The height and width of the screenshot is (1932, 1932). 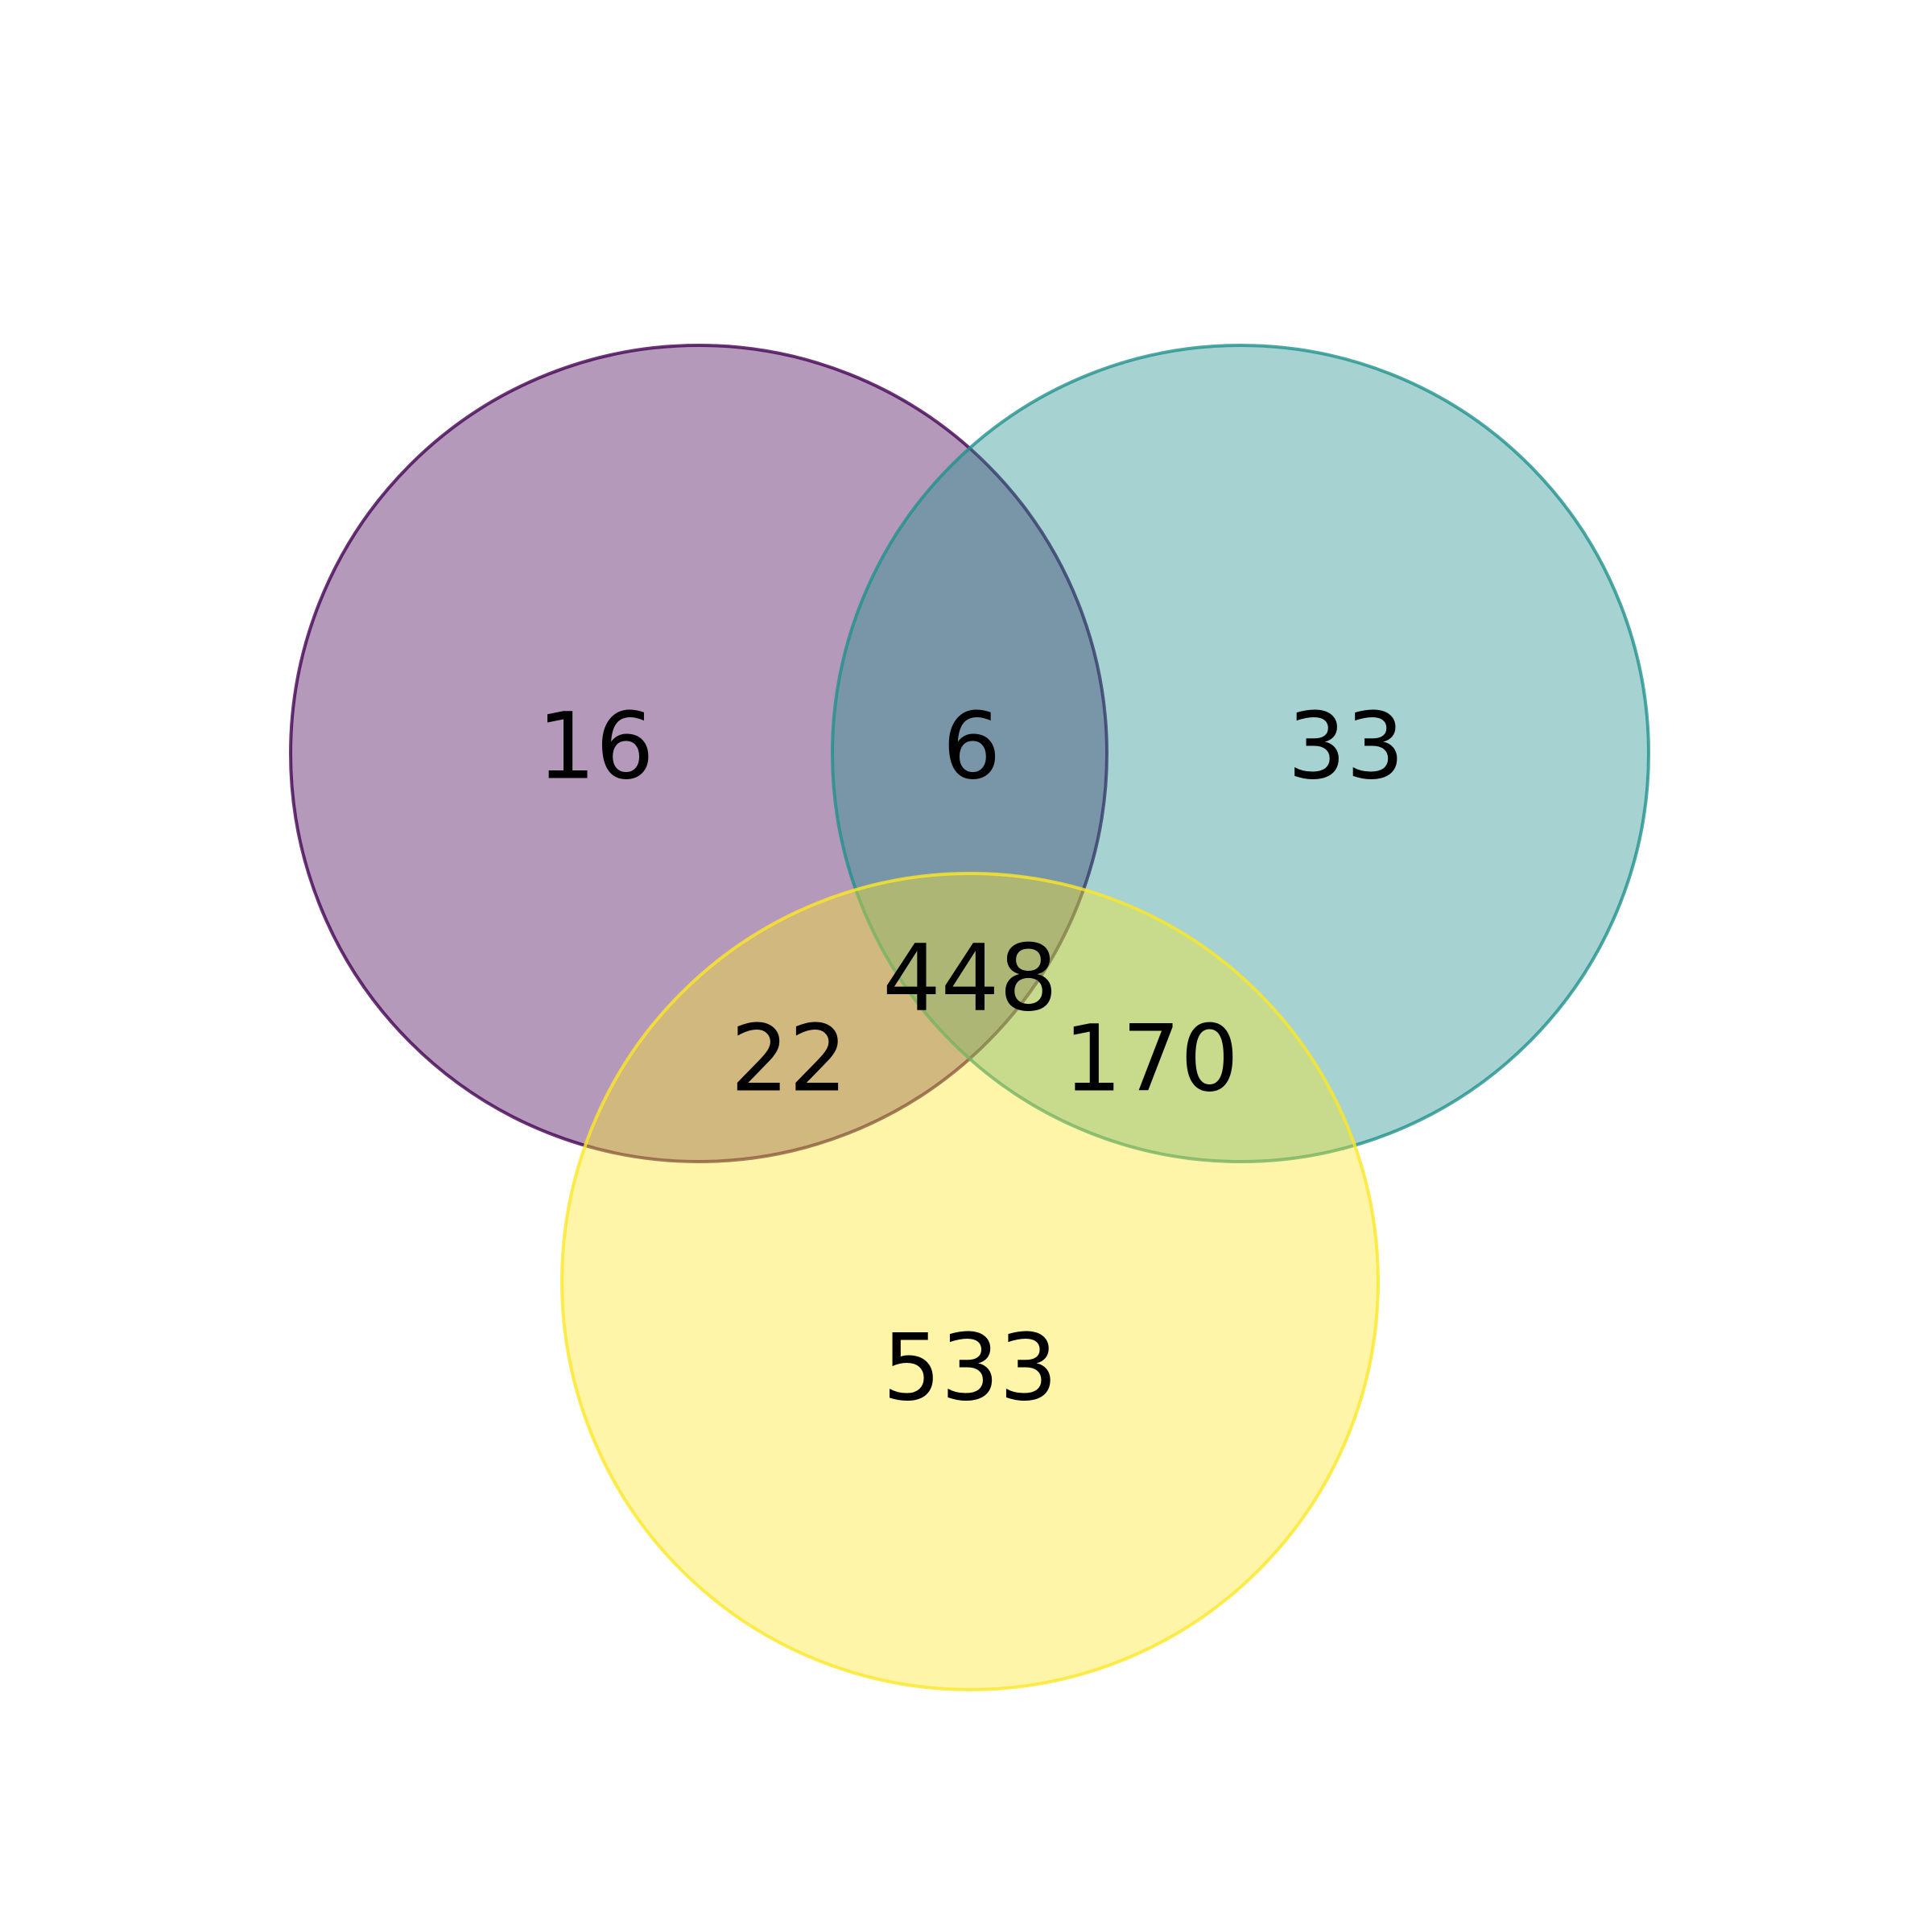 I want to click on region-ac-only-label: 22, so click(x=788, y=1058).